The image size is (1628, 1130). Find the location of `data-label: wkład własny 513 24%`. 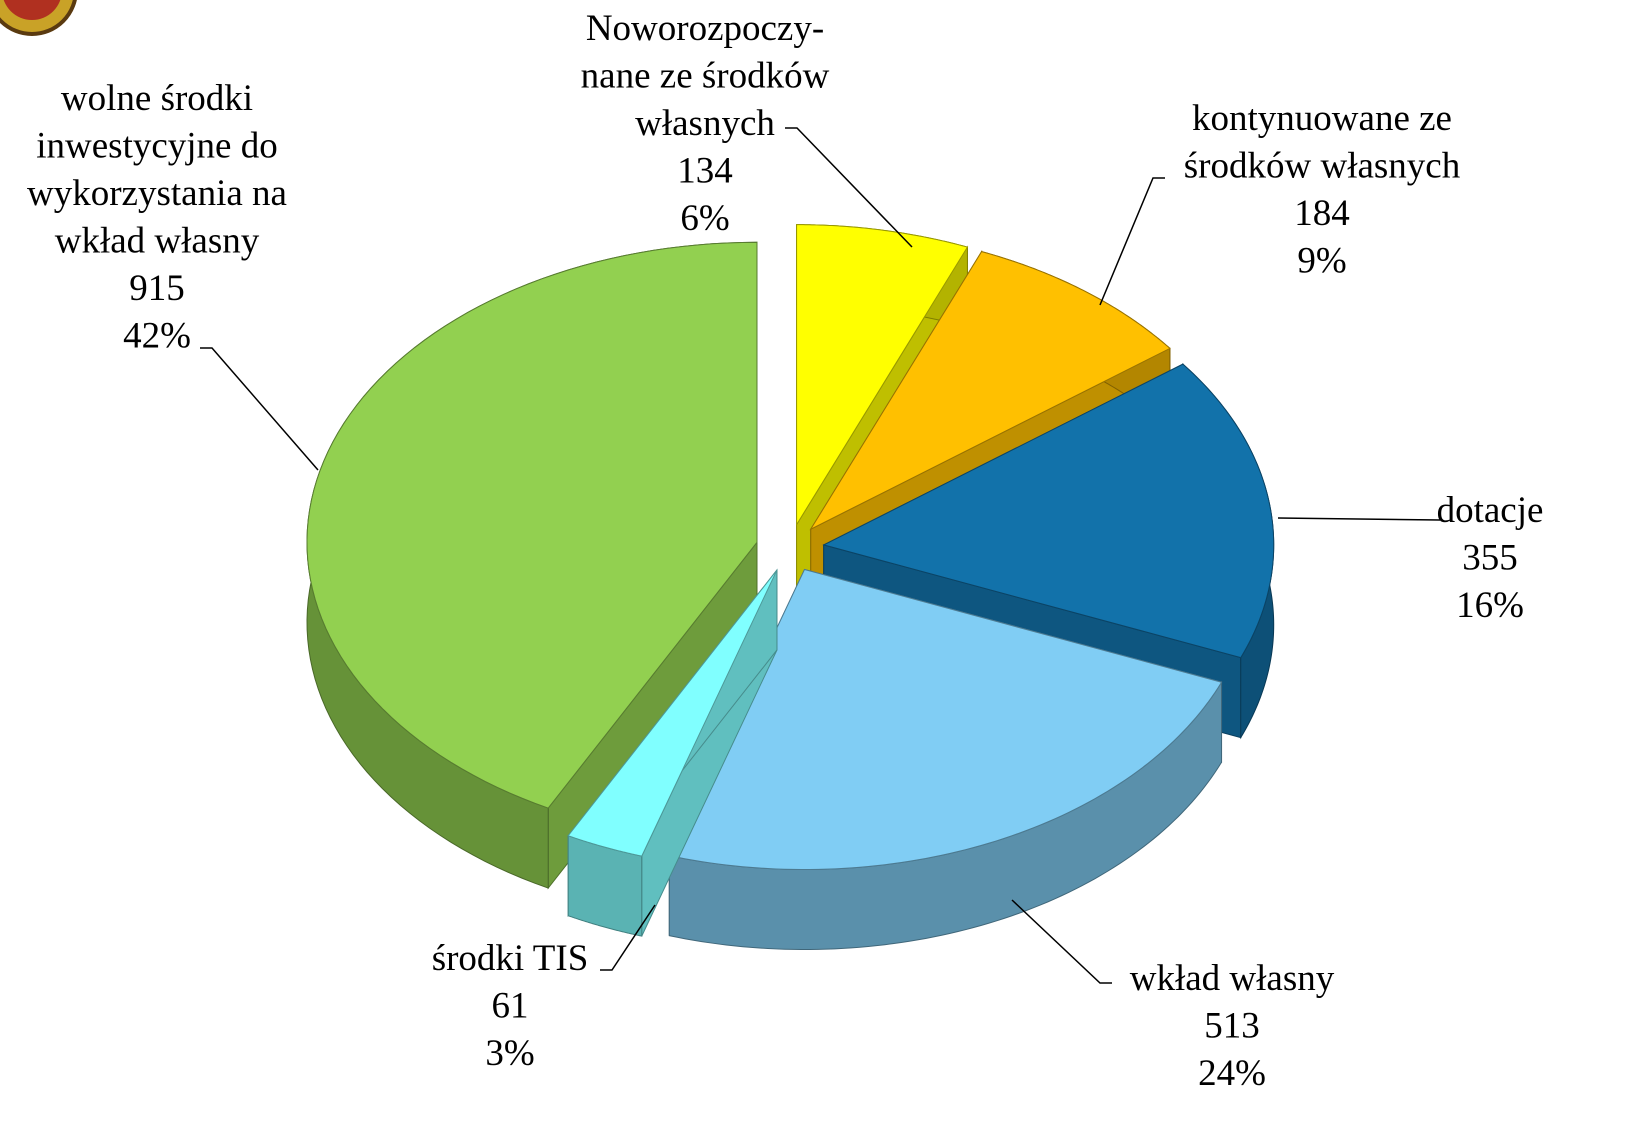

data-label: wkład własny 513 24% is located at coordinates (1232, 1026).